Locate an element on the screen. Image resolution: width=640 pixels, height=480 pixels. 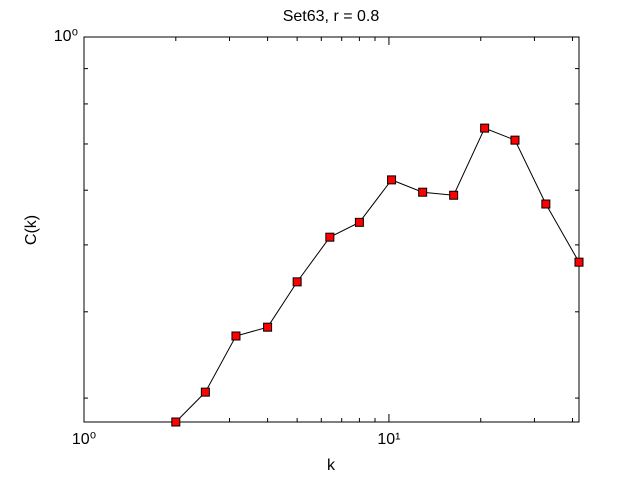
y-axis-label: C(k) is located at coordinates (31, 230).